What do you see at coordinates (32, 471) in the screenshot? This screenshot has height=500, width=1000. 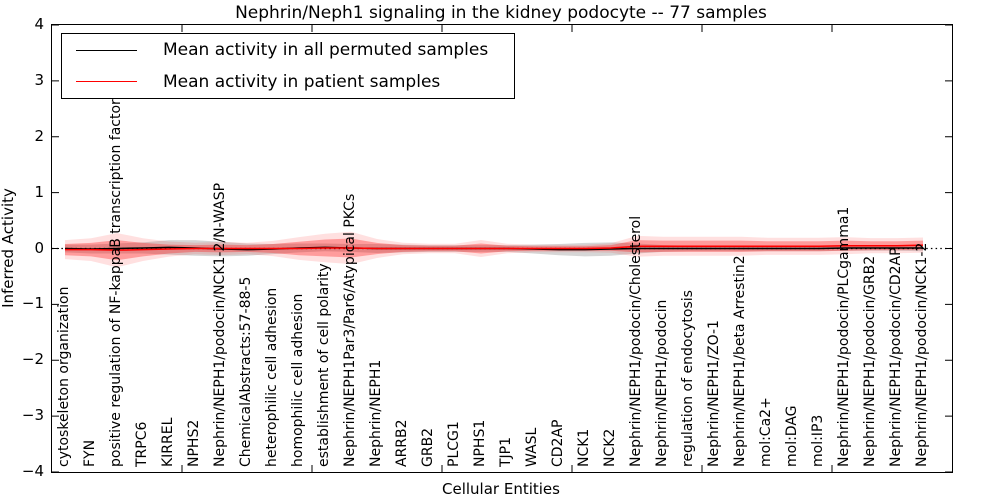 I see `y-tick-label: −4` at bounding box center [32, 471].